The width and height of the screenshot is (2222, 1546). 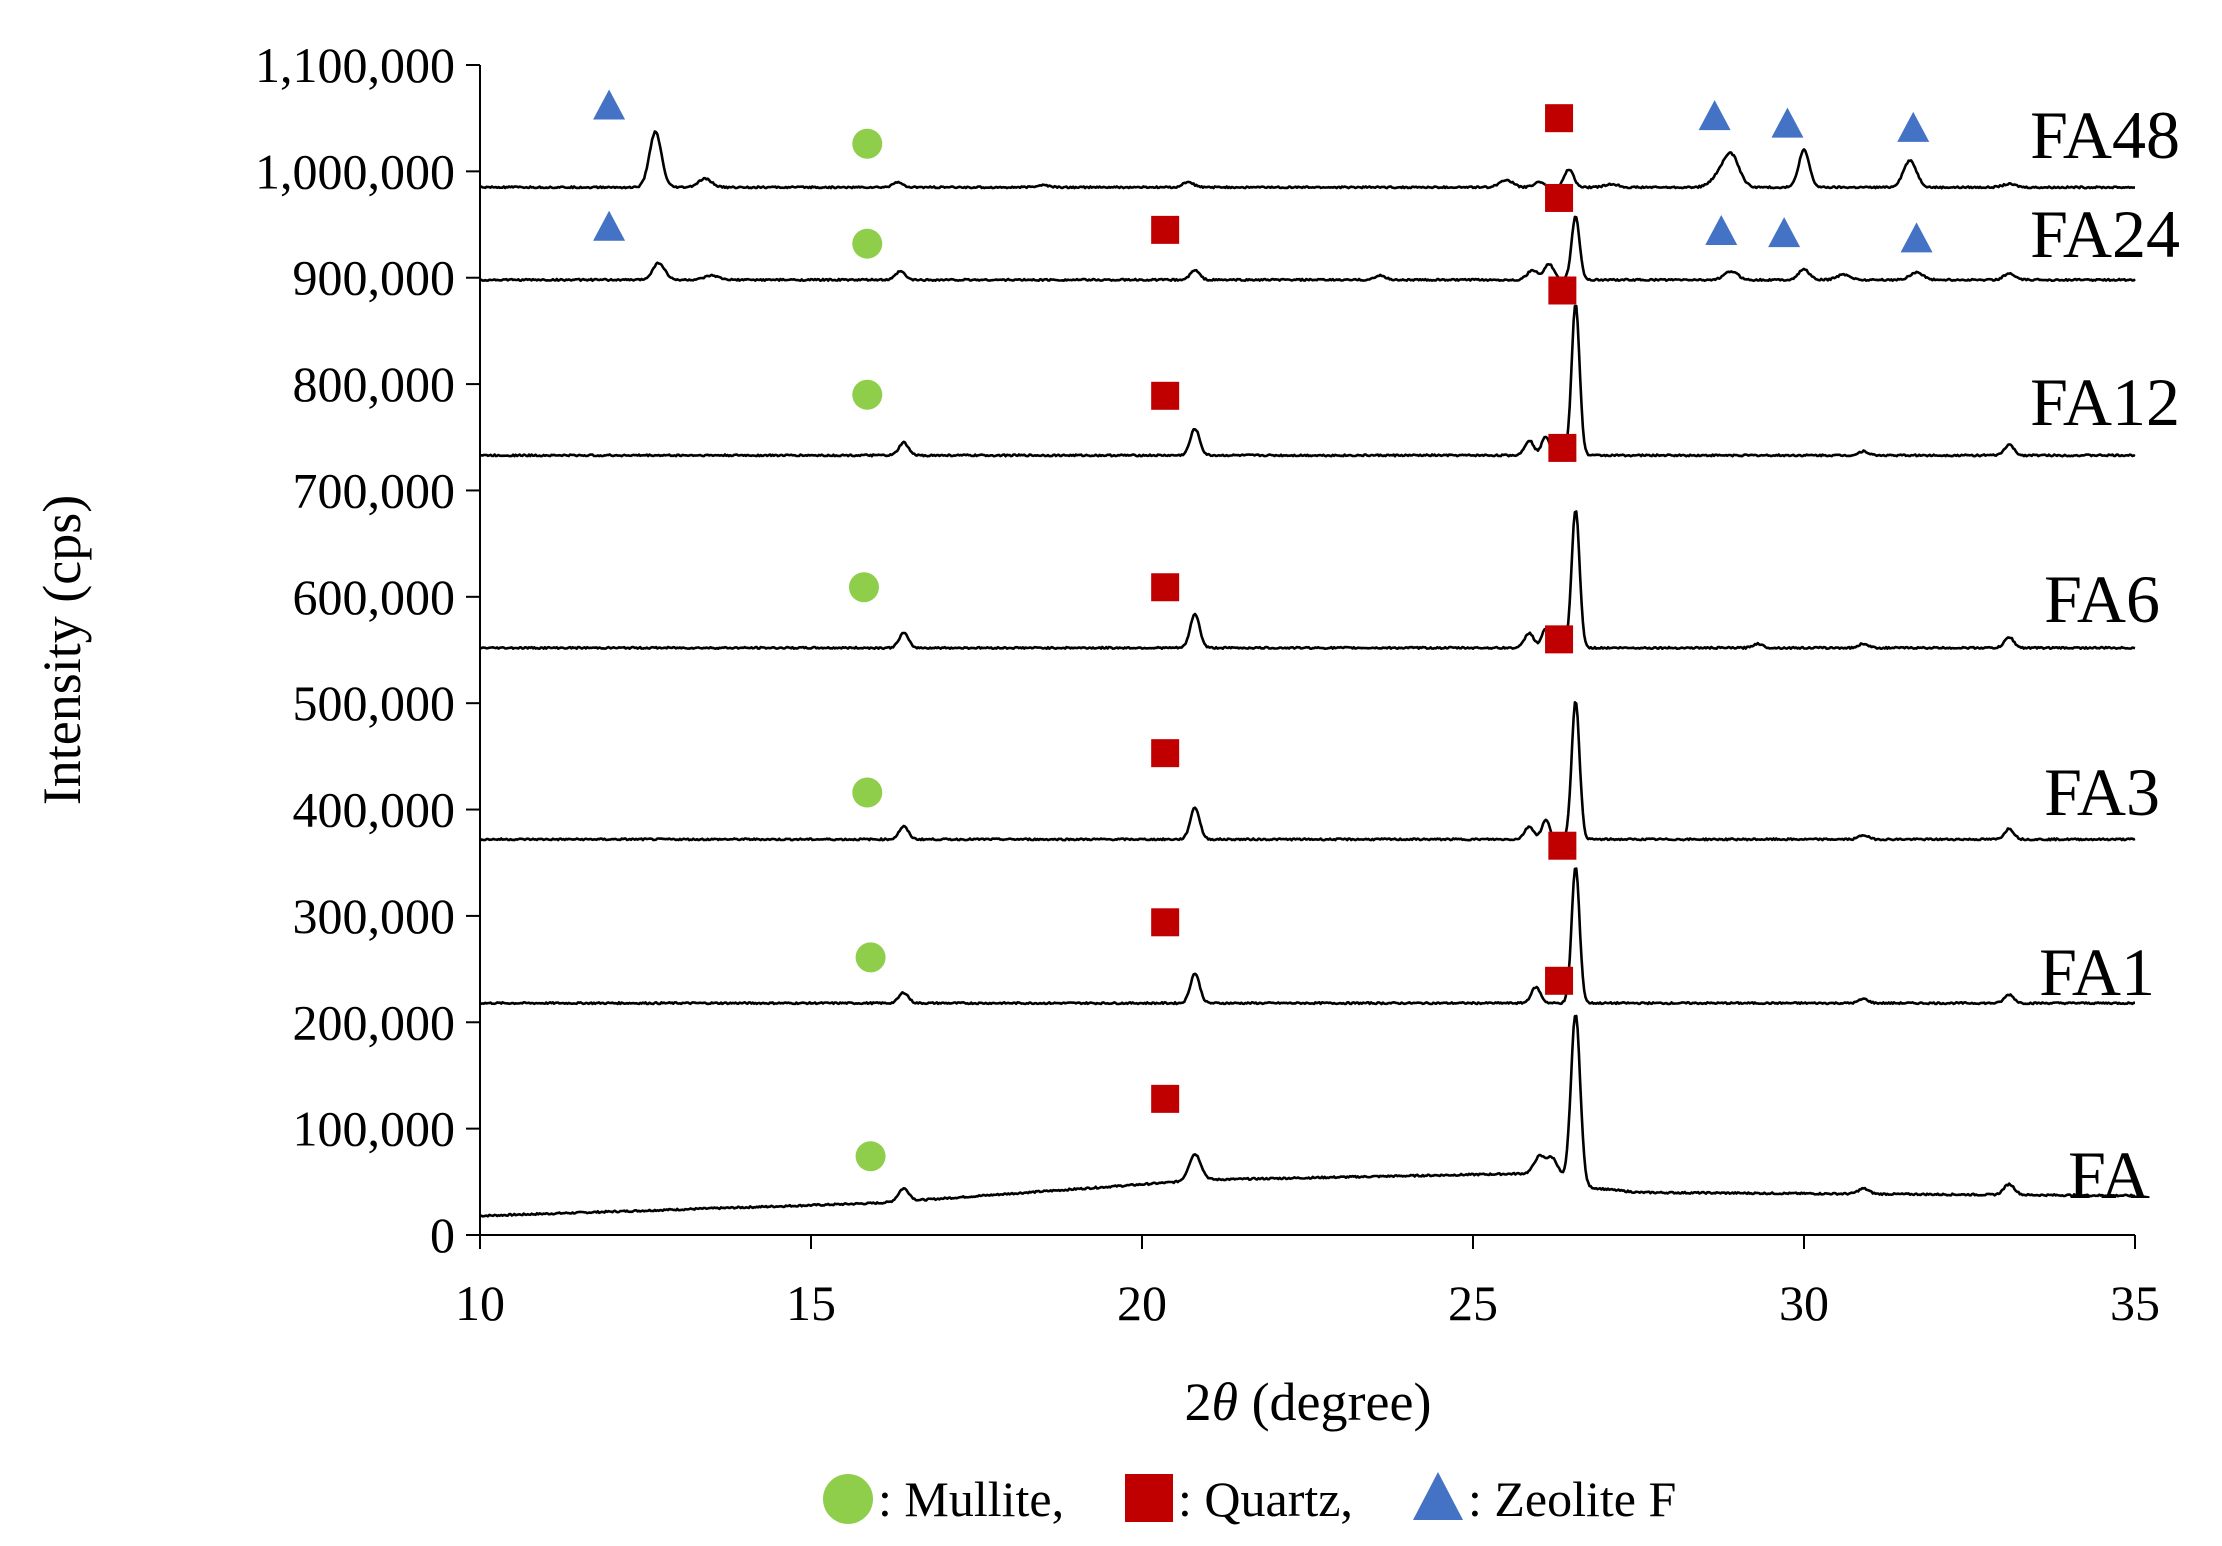 I want to click on series-label-fa6: FA6, so click(x=2102, y=599).